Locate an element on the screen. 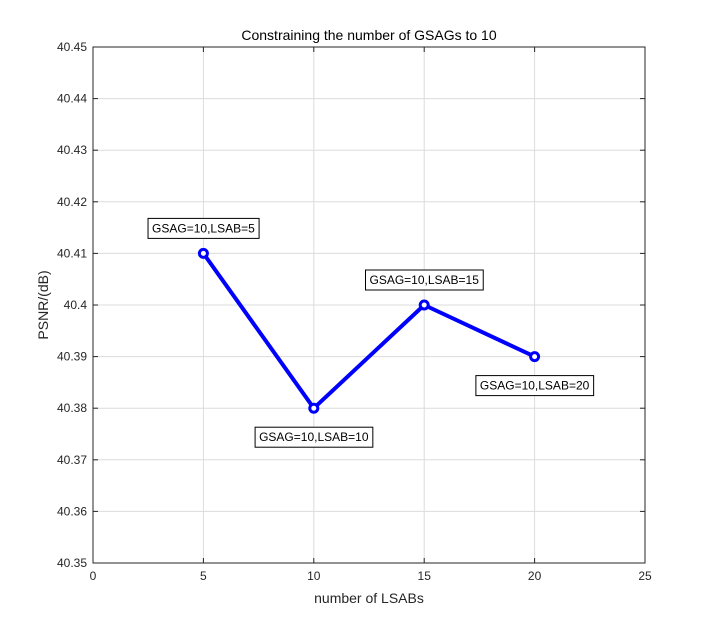 The height and width of the screenshot is (632, 713). annotation-box: GSAG=10,LSAB=10 is located at coordinates (314, 437).